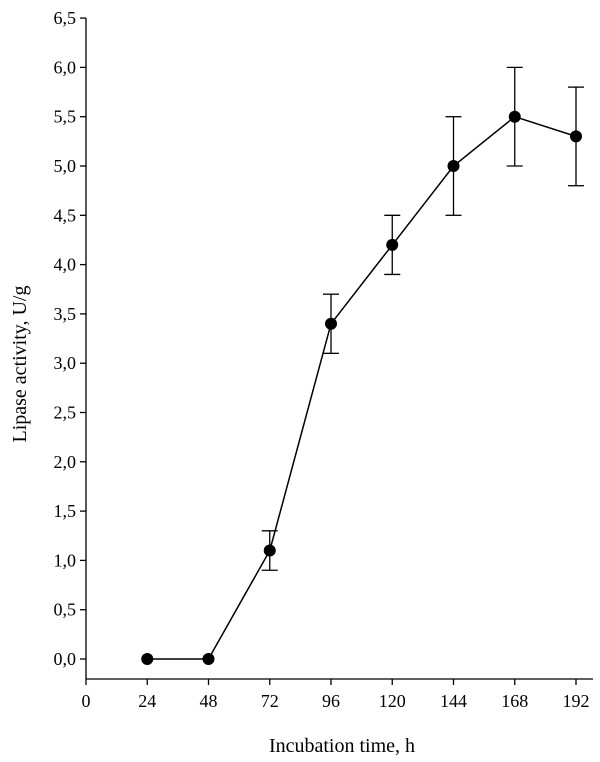 The width and height of the screenshot is (600, 762). Describe the element at coordinates (453, 701) in the screenshot. I see `x-tick-label: 144` at that location.